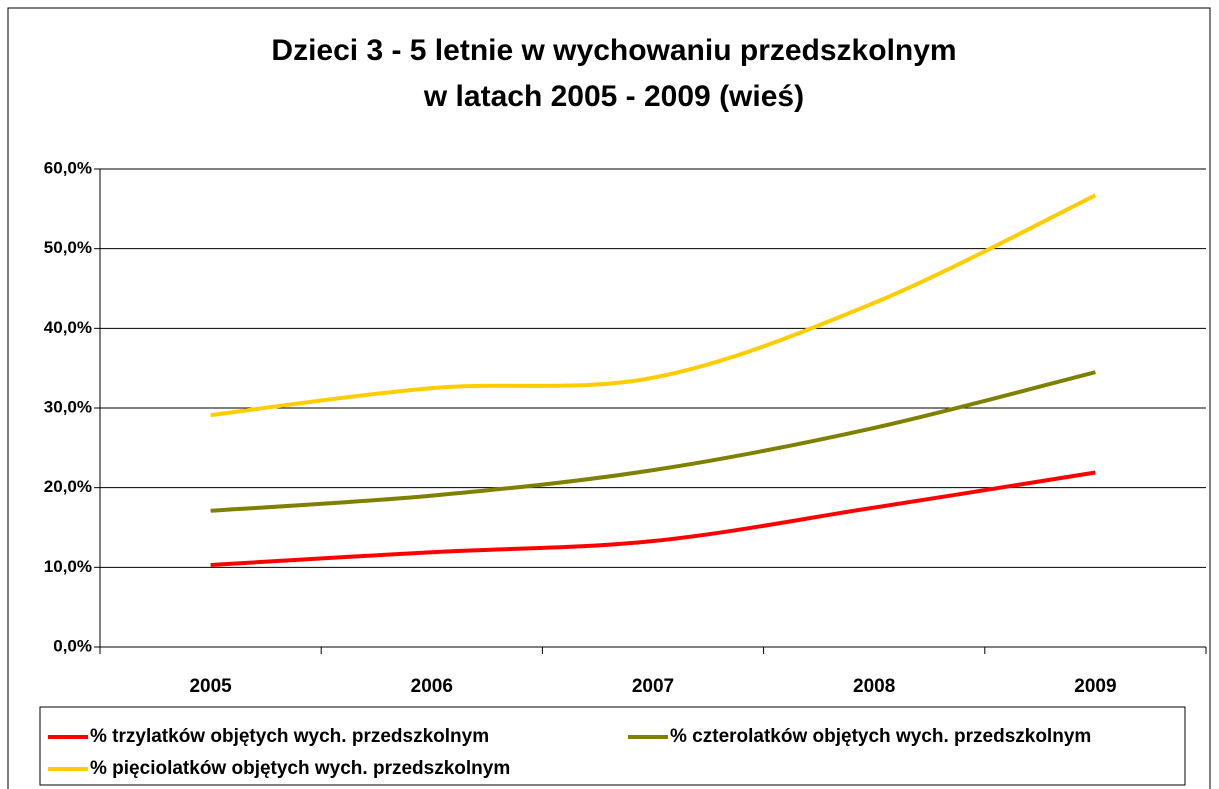 The image size is (1219, 789). What do you see at coordinates (653, 686) in the screenshot?
I see `x-tick-label: 2007` at bounding box center [653, 686].